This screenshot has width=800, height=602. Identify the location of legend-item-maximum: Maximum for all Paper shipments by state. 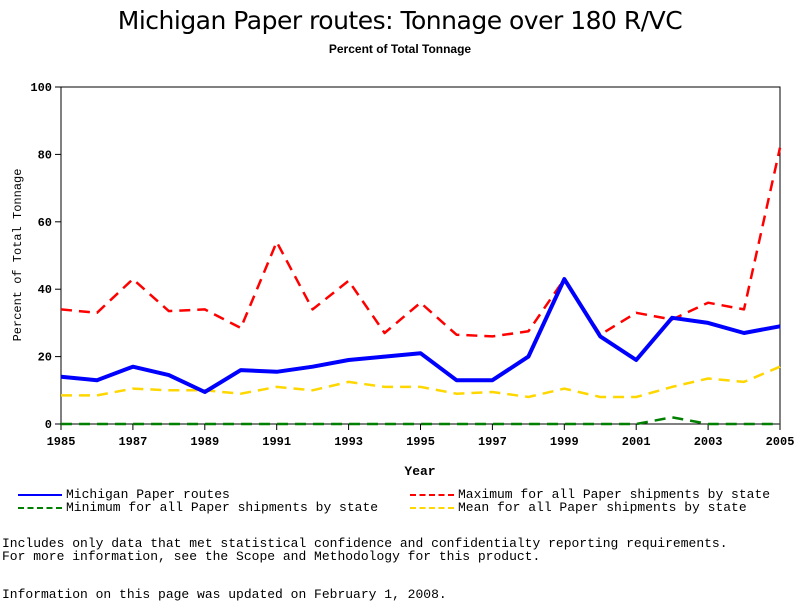
(590, 494).